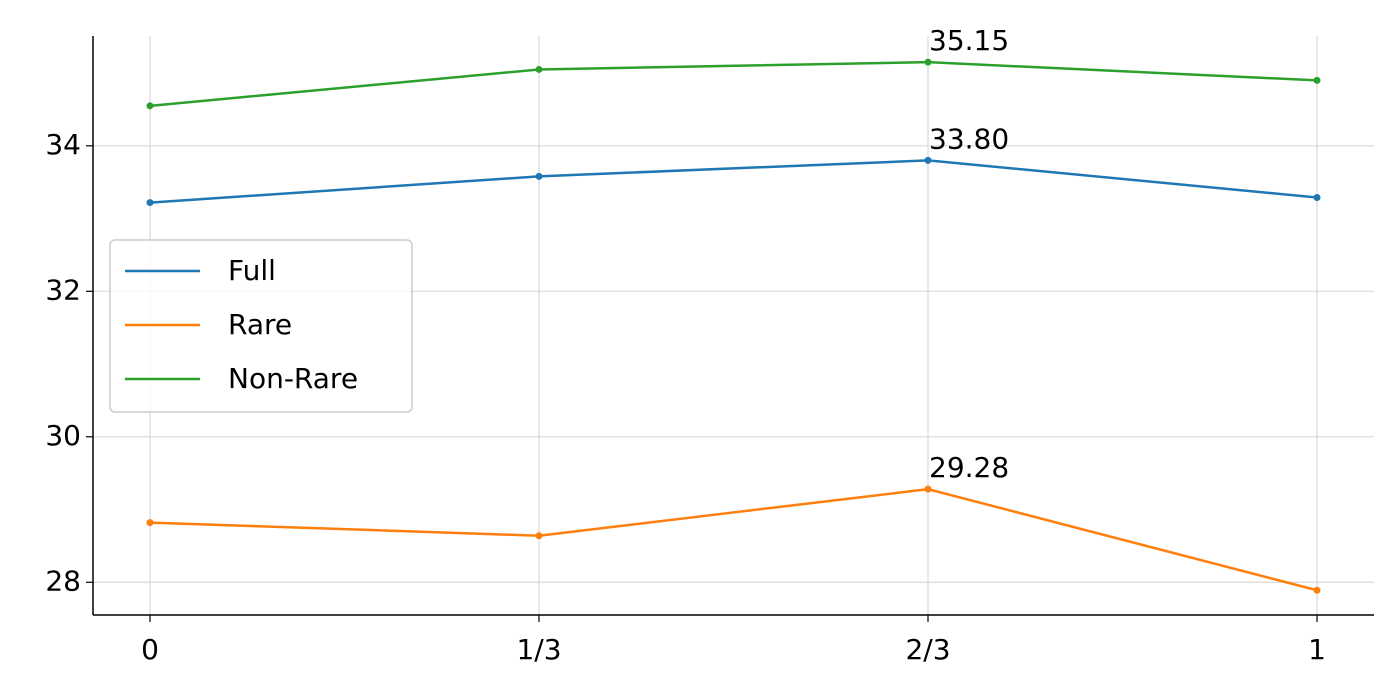  What do you see at coordinates (63, 580) in the screenshot?
I see `y-tick-label: 28` at bounding box center [63, 580].